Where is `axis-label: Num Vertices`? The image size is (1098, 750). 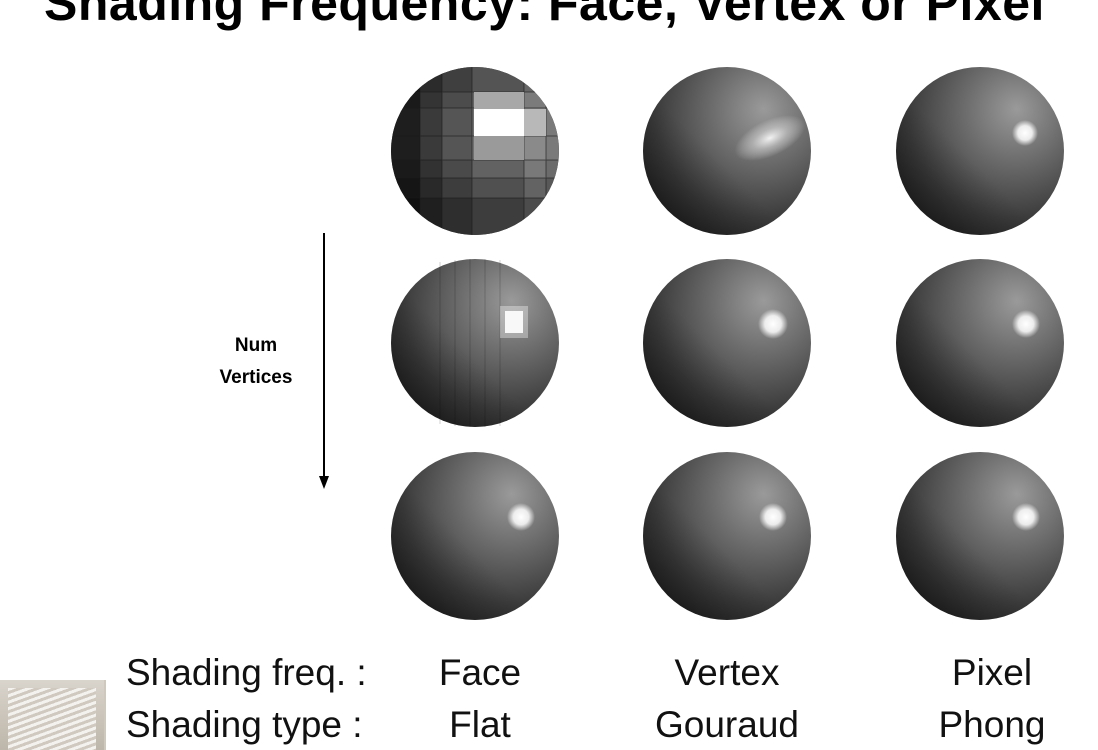
axis-label: Num Vertices is located at coordinates (256, 362).